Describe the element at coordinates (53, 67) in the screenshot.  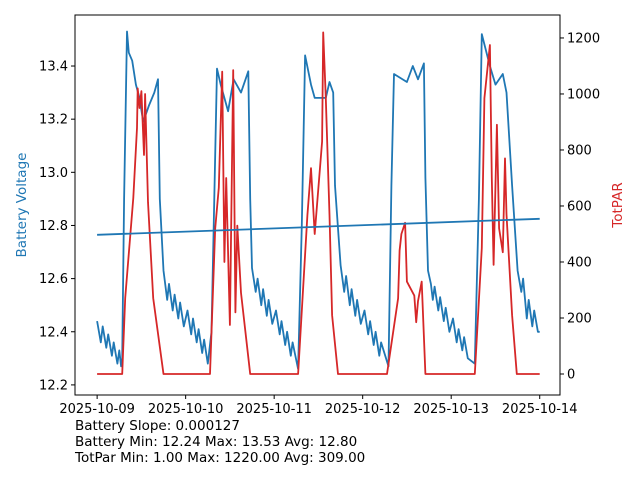
I see `y-left-tick-label: 13.4` at that location.